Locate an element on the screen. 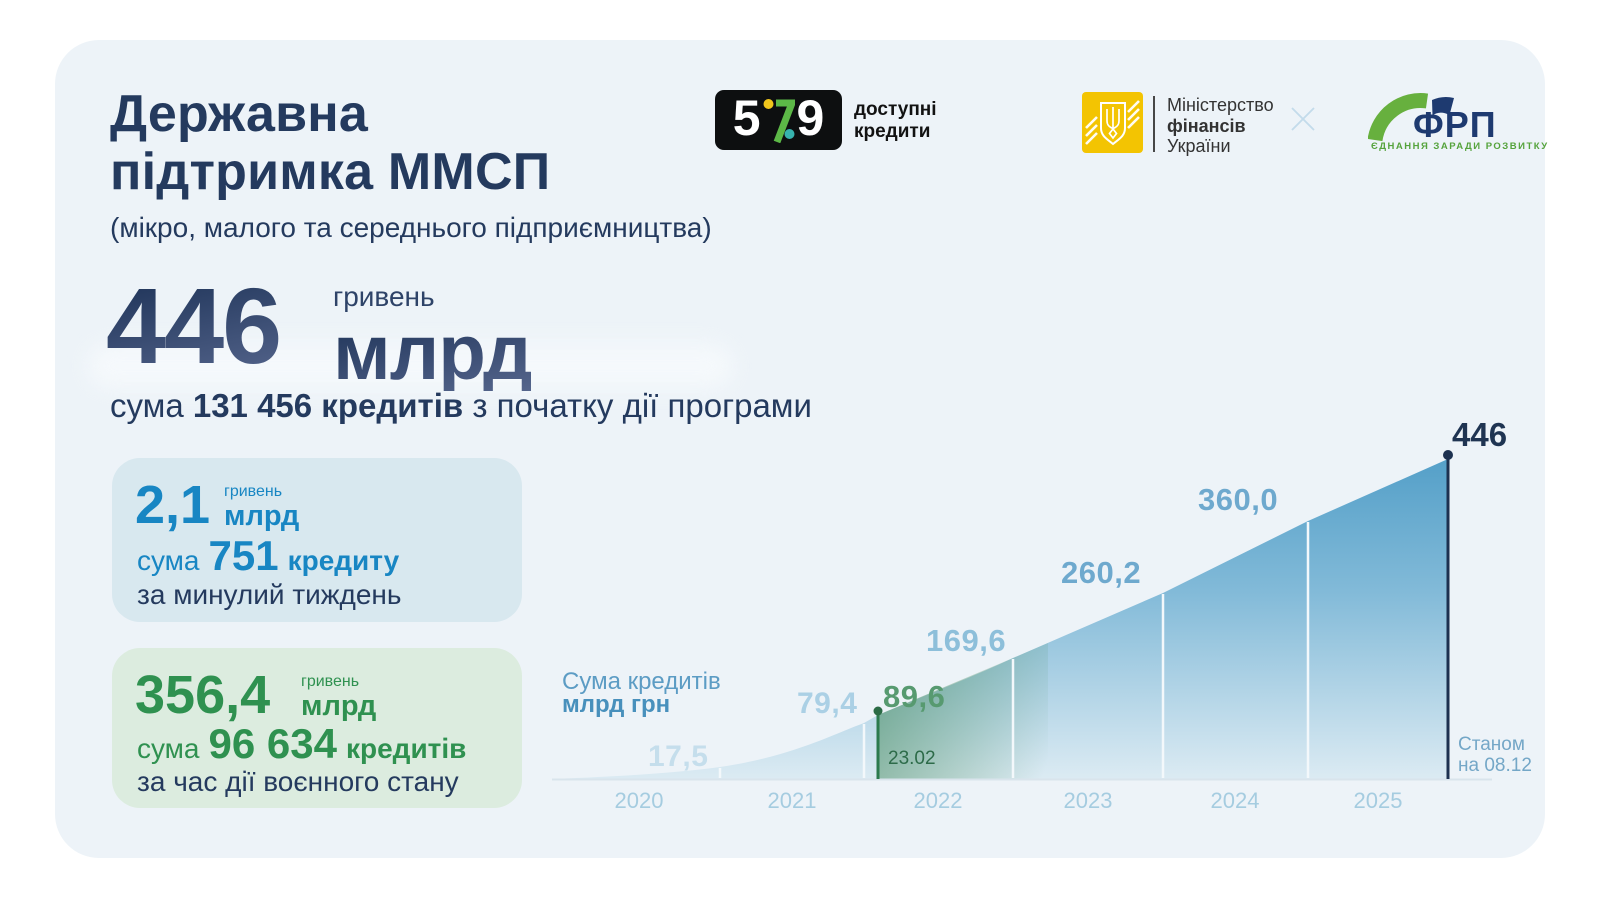 The image size is (1600, 900). wartime-period: за час дії воєнного стану is located at coordinates (298, 781).